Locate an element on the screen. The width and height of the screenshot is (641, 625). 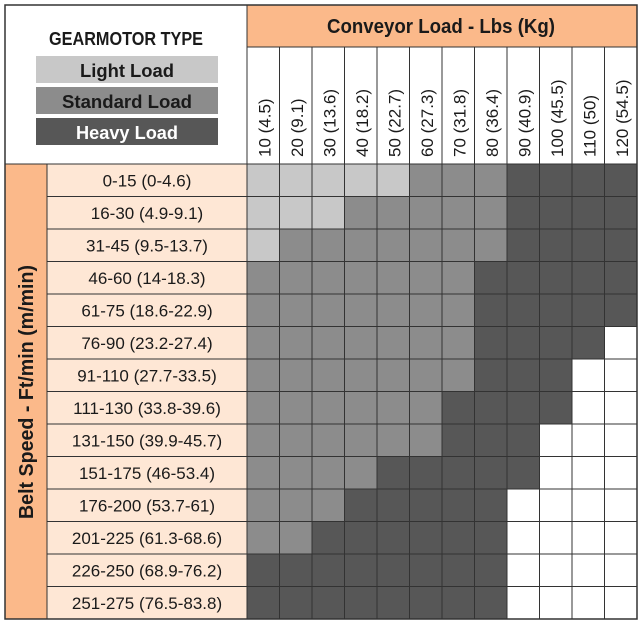
row-label: 131-150 (39.9-45.7) is located at coordinates (147, 440).